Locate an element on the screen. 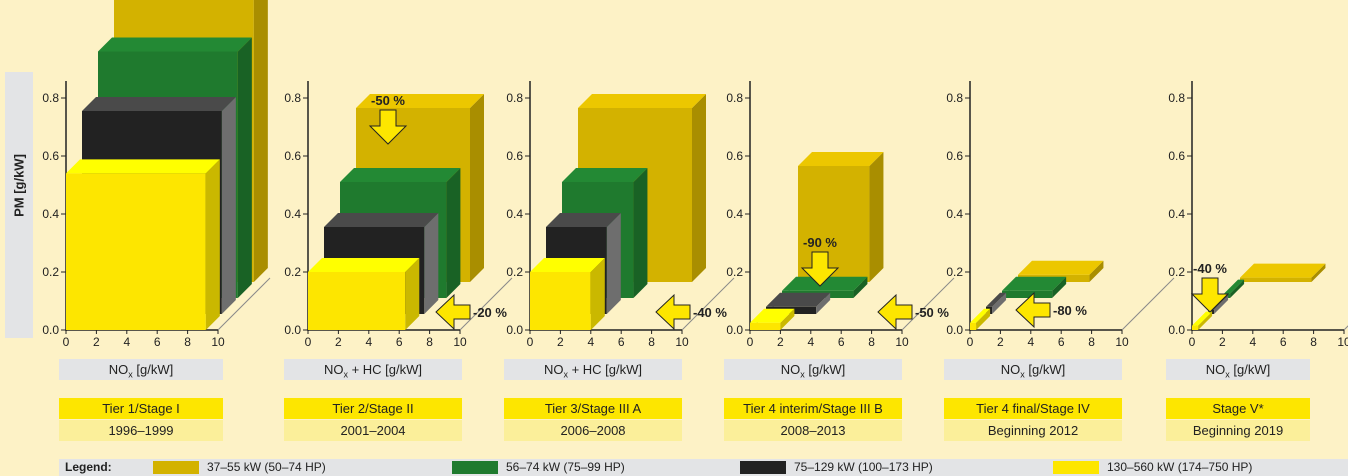 The width and height of the screenshot is (1348, 476). legend-swatch-37-55kw is located at coordinates (176, 467).